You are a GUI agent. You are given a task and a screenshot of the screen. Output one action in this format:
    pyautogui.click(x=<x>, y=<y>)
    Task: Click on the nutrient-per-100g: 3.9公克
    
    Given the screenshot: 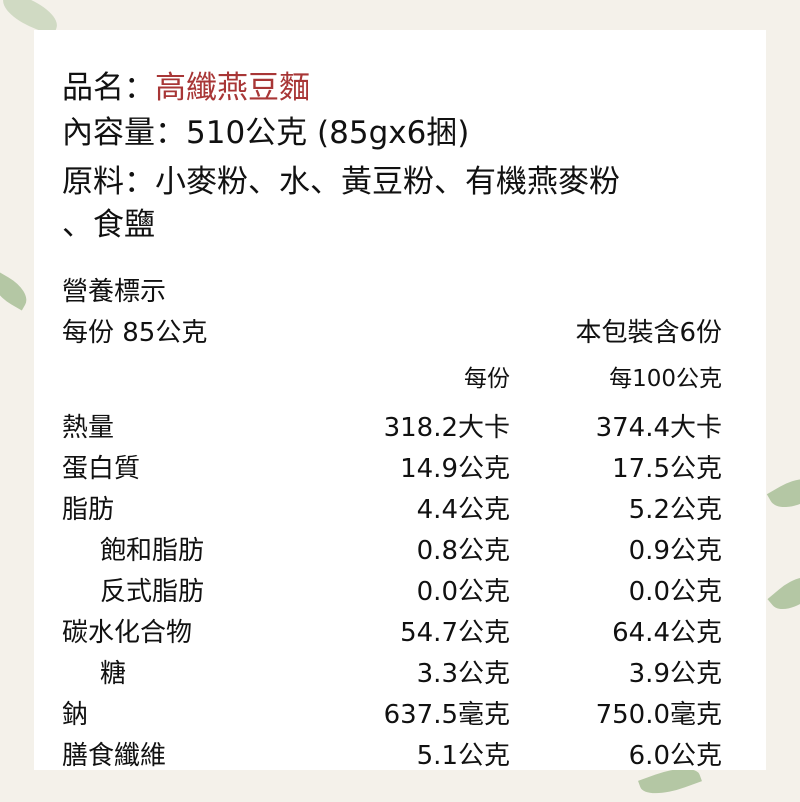 What is the action you would take?
    pyautogui.click(x=675, y=674)
    